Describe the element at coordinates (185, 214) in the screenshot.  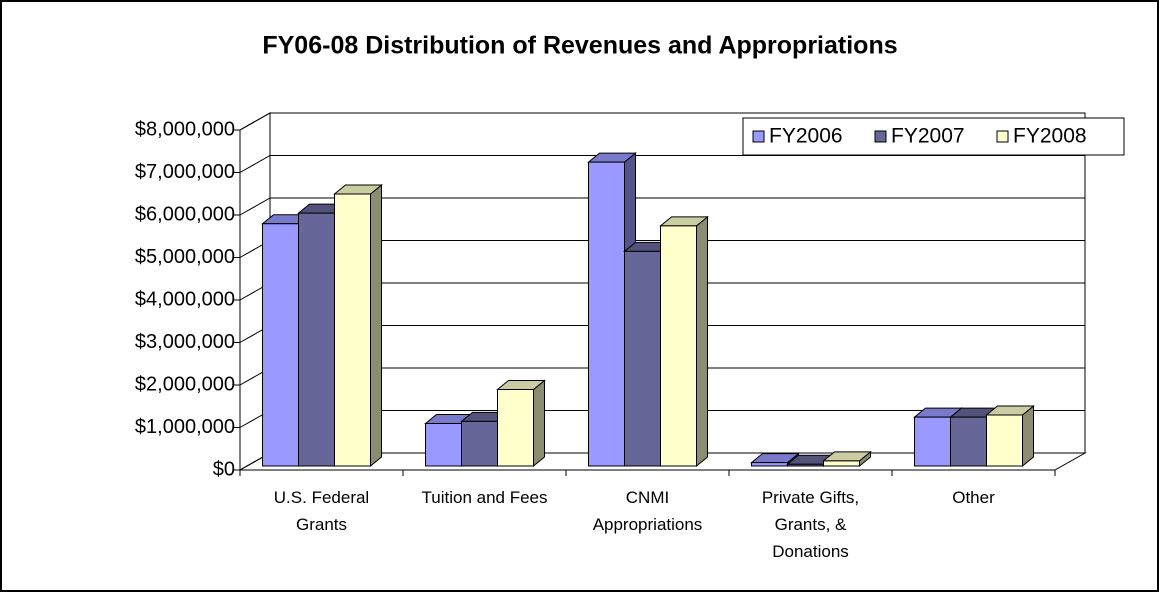
I see `y-tick-label: $6,000,000` at that location.